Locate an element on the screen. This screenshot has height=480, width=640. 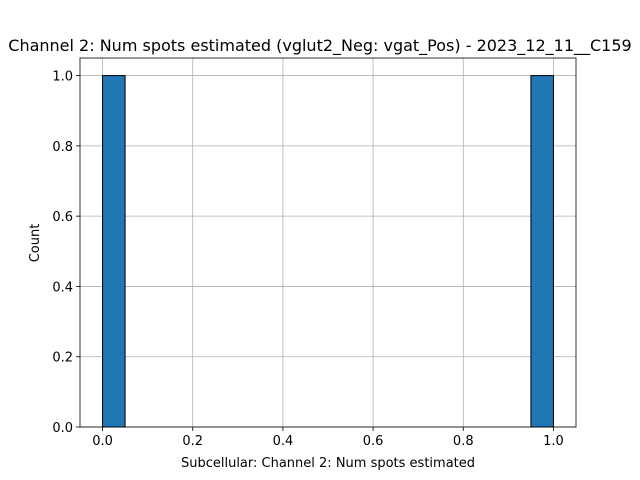
x-tick-label: 0.8 is located at coordinates (463, 441).